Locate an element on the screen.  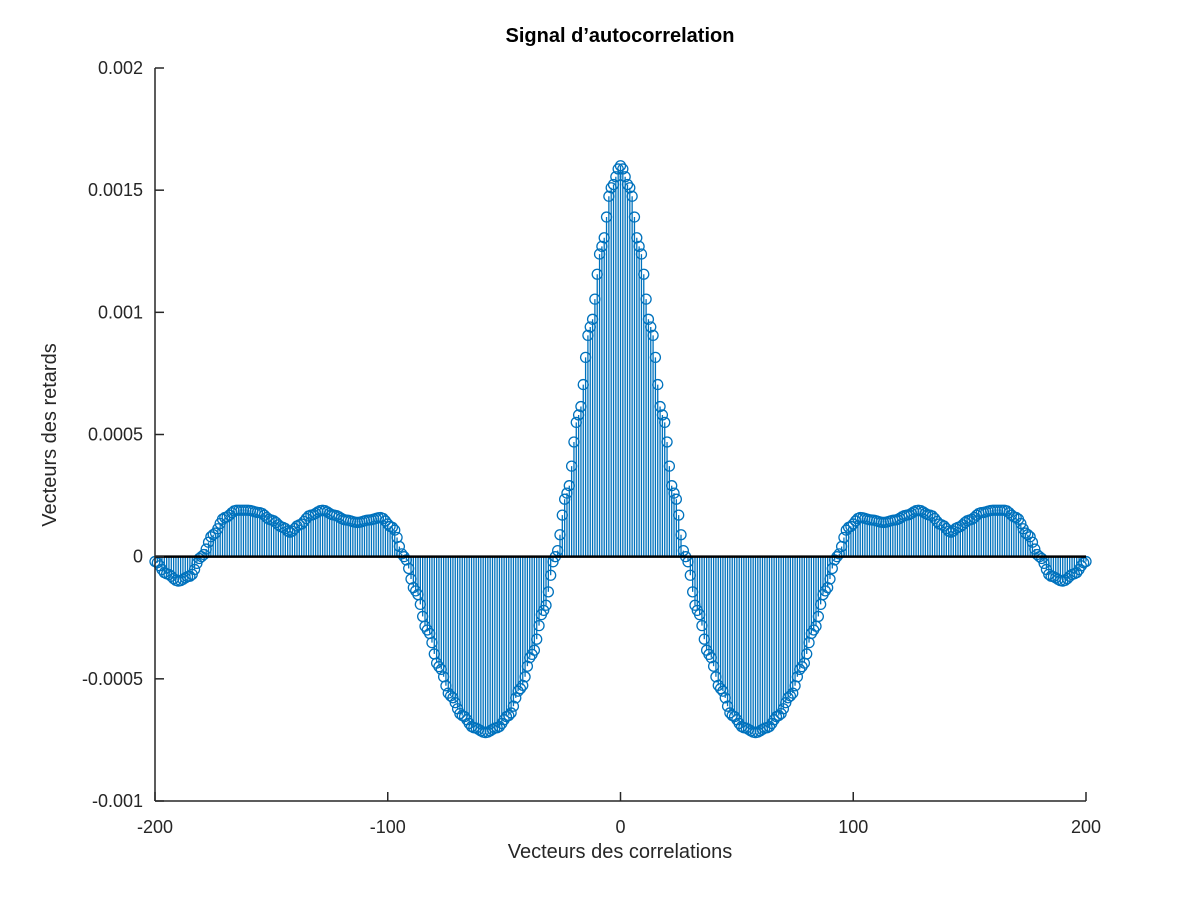
x-tick-label: 0 is located at coordinates (620, 827).